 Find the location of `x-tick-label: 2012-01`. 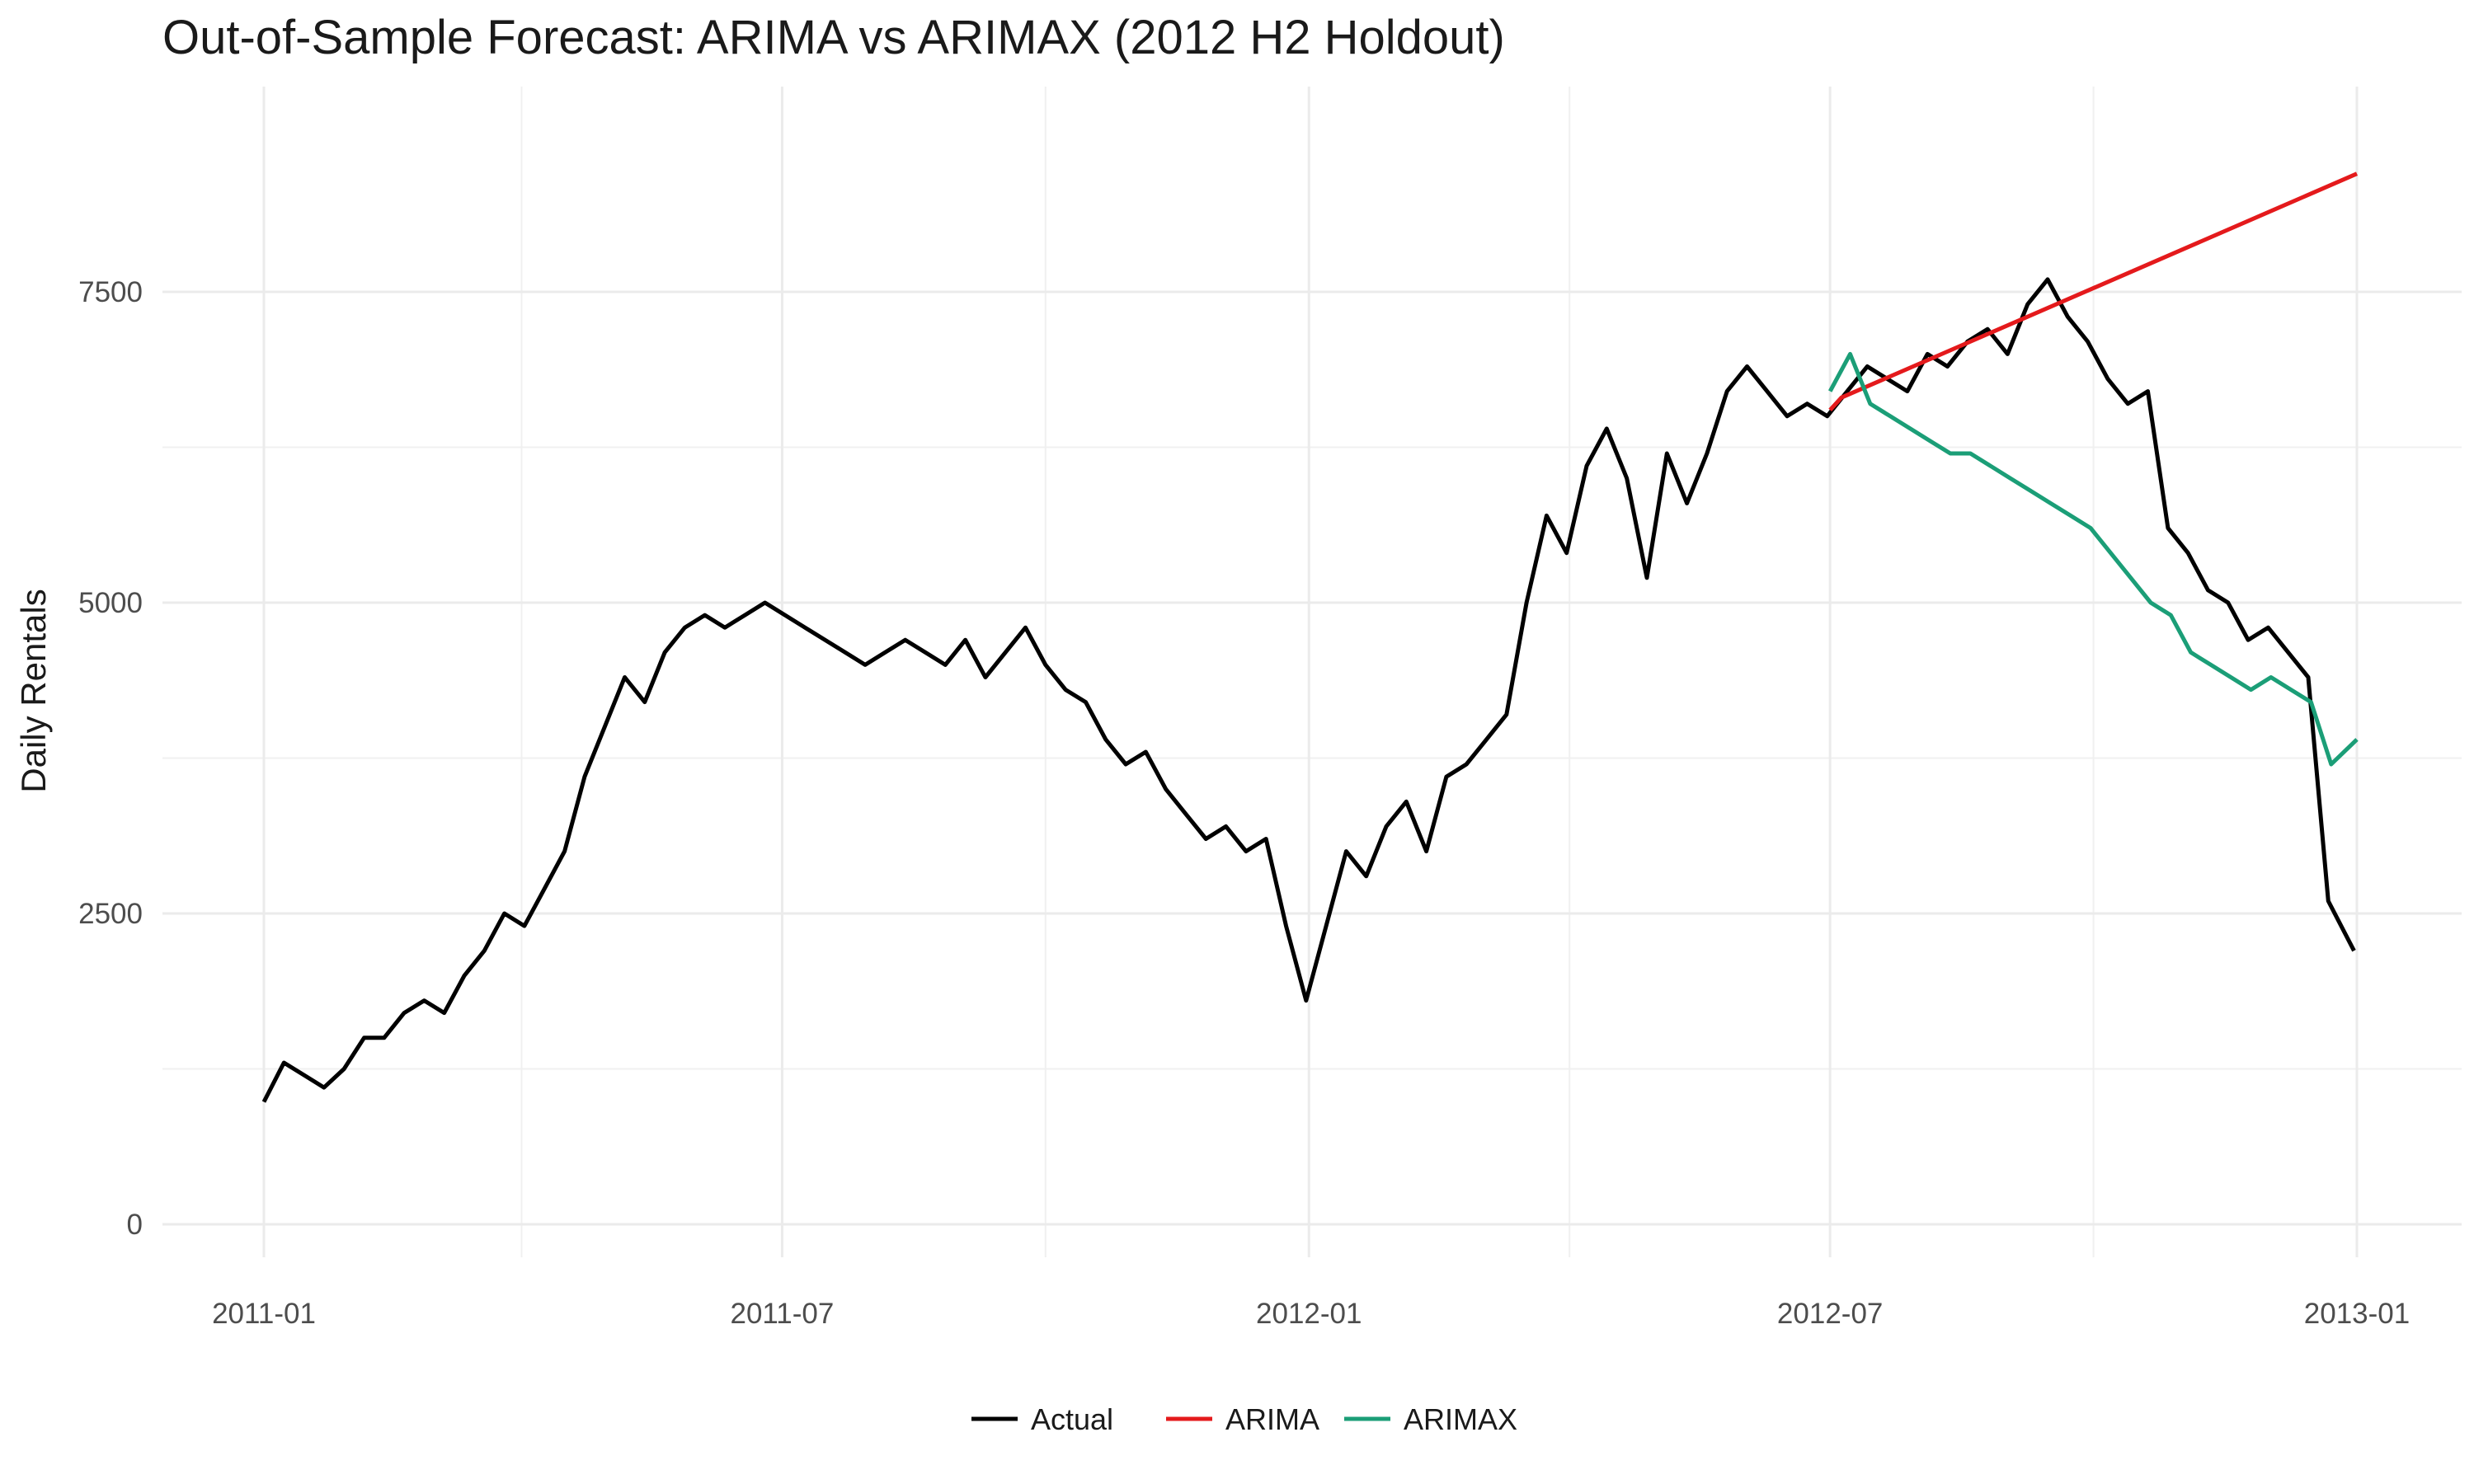

x-tick-label: 2012-01 is located at coordinates (1309, 1314).